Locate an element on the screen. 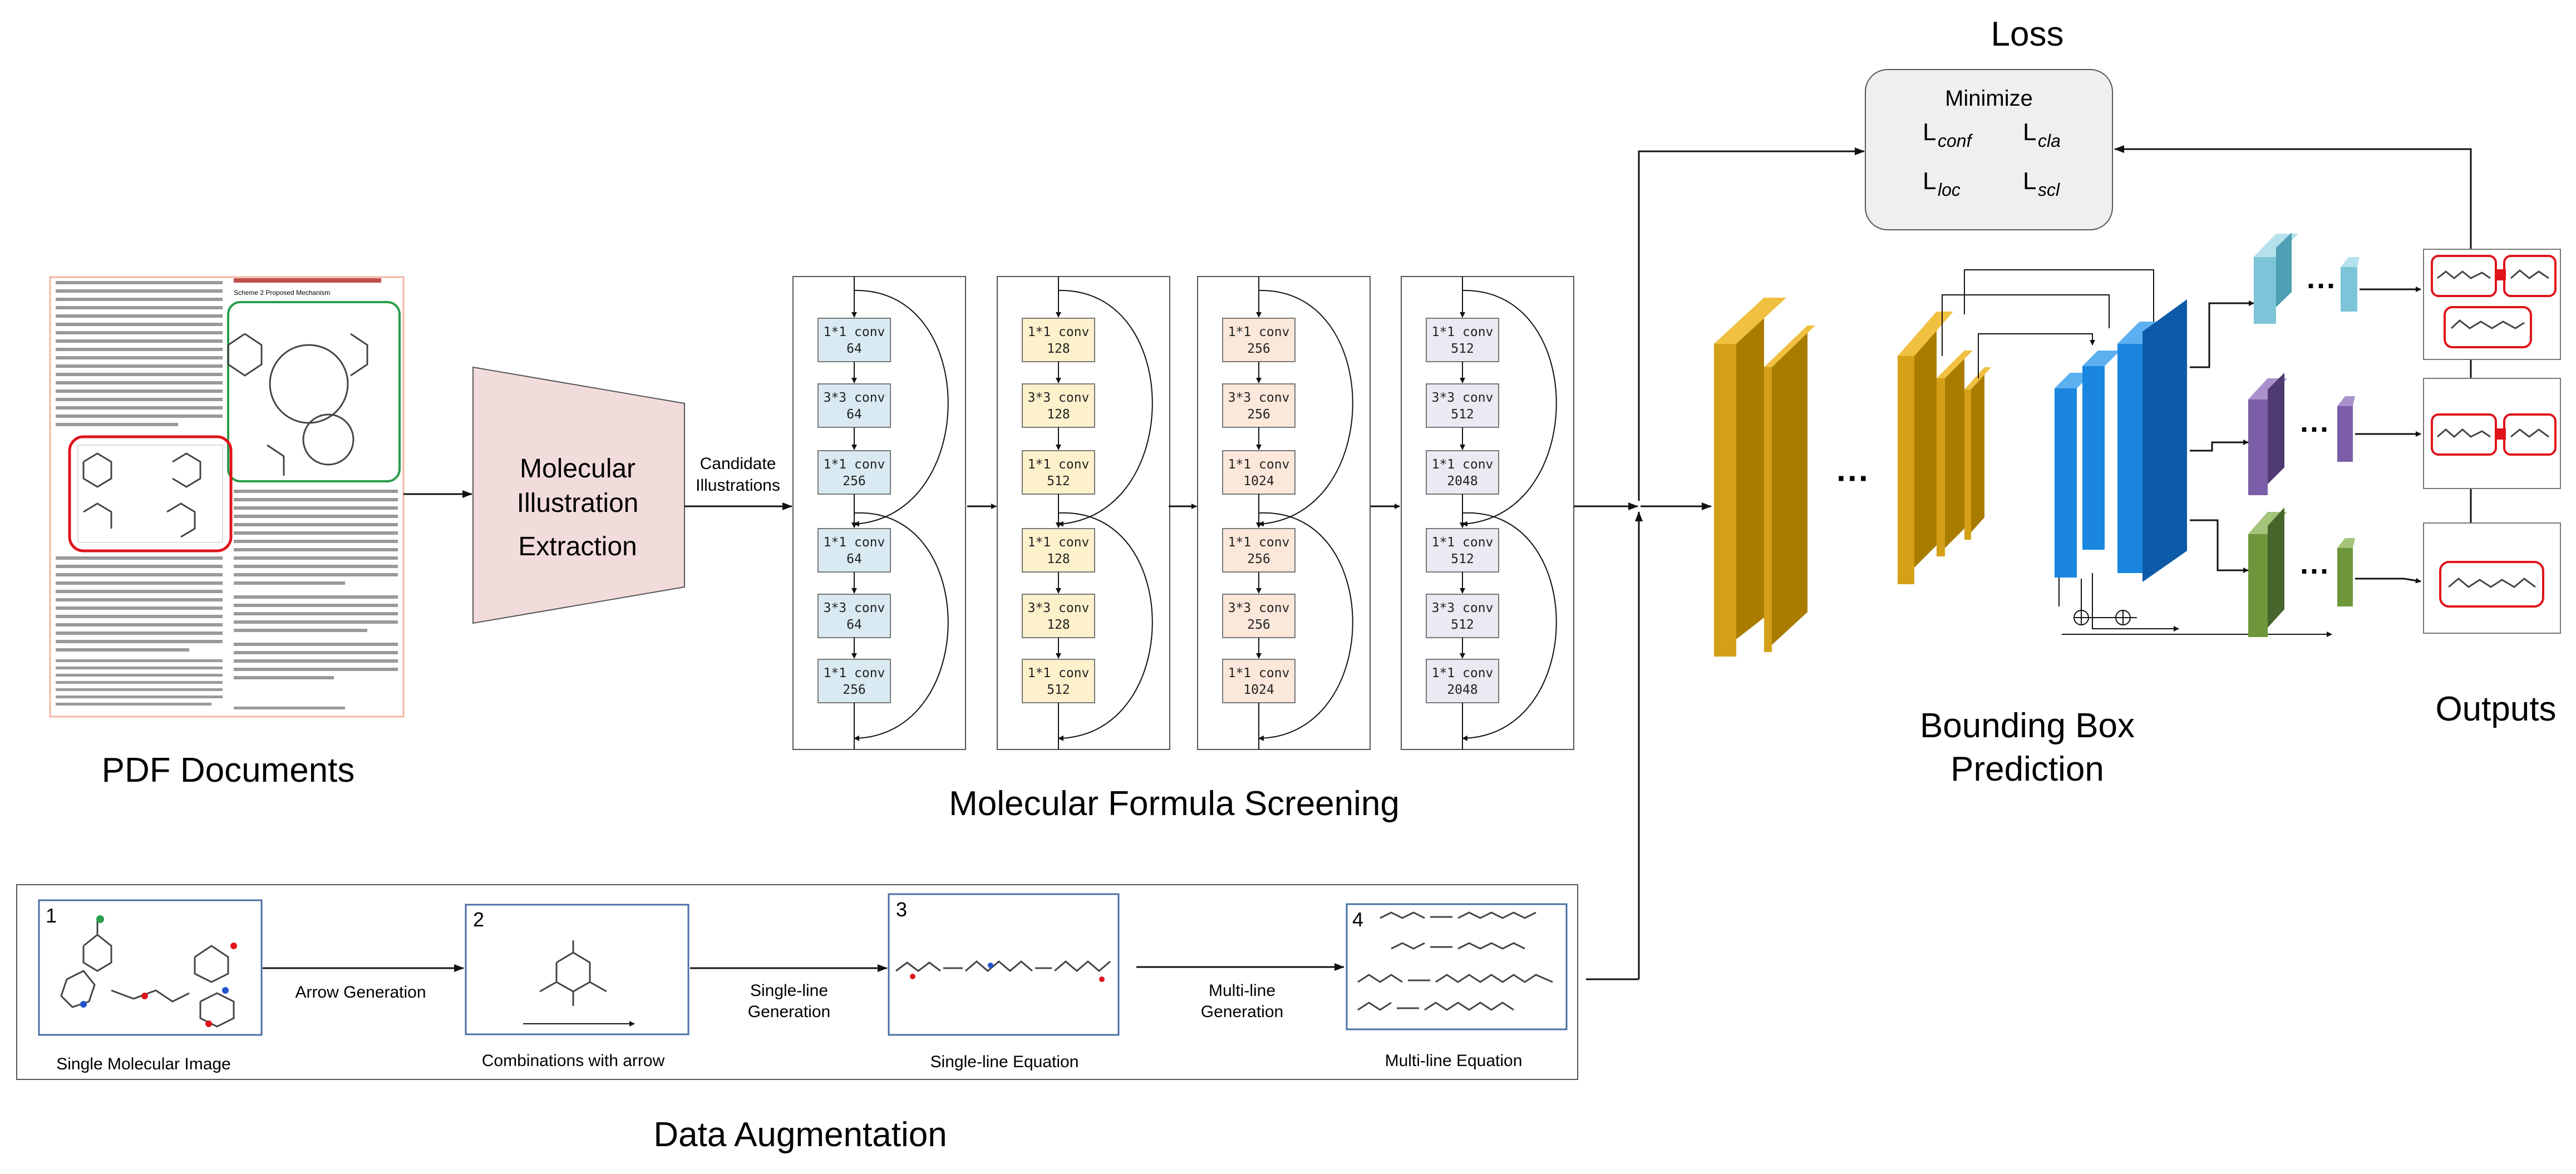  conv-block: 1*1 conv 256 is located at coordinates (1259, 550).